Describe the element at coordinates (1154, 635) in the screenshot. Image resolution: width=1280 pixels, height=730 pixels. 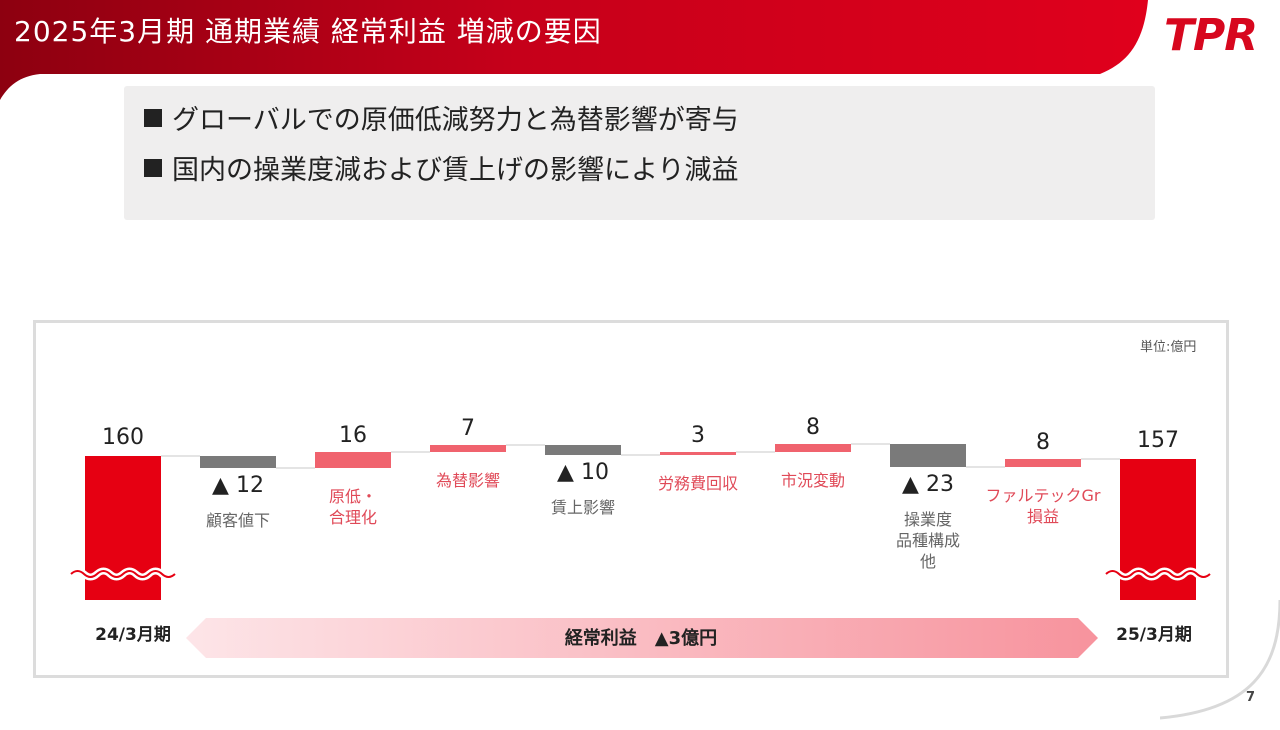
I see `end-period-label: 25/3月期` at that location.